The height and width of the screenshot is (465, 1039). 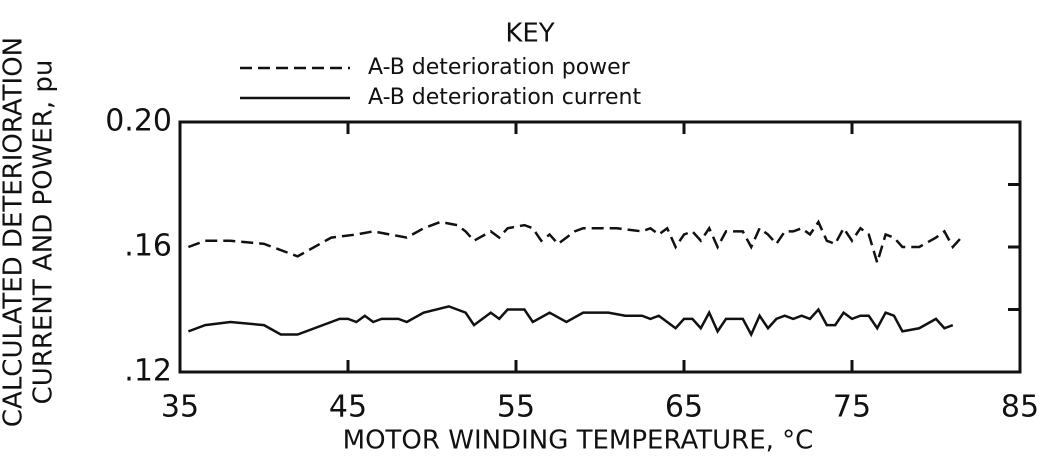 What do you see at coordinates (14, 232) in the screenshot?
I see `y-axis-label: CALCULATED DETERIORATION` at bounding box center [14, 232].